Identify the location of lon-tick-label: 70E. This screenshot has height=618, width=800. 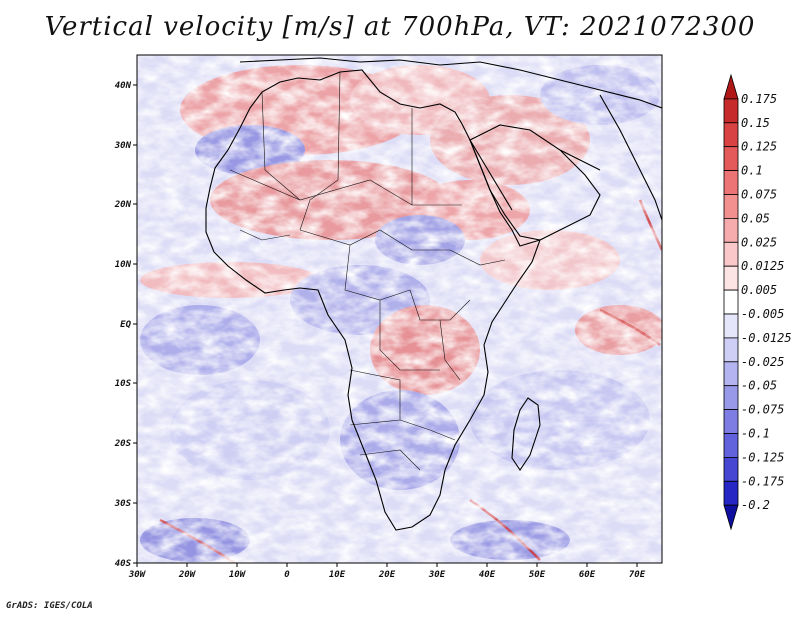
(637, 575).